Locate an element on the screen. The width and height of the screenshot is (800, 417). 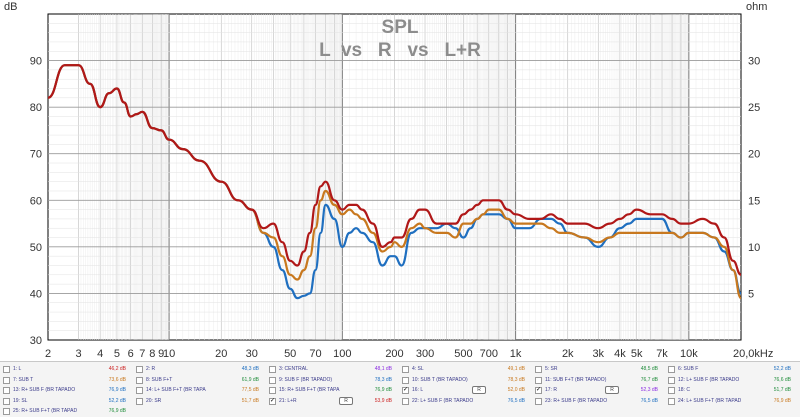
legend-value: 49,1 dB is located at coordinates (516, 369).